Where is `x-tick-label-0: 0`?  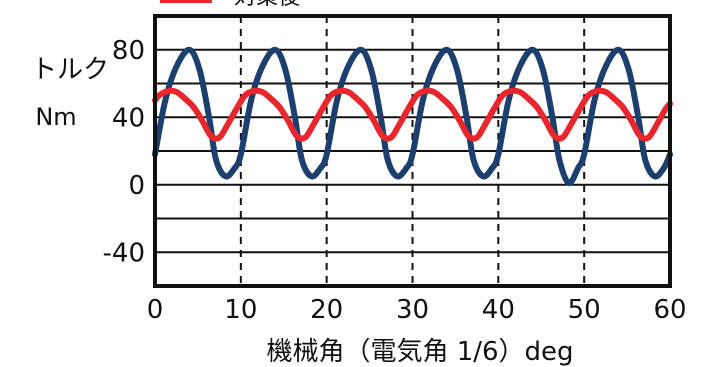
x-tick-label-0: 0 is located at coordinates (155, 310).